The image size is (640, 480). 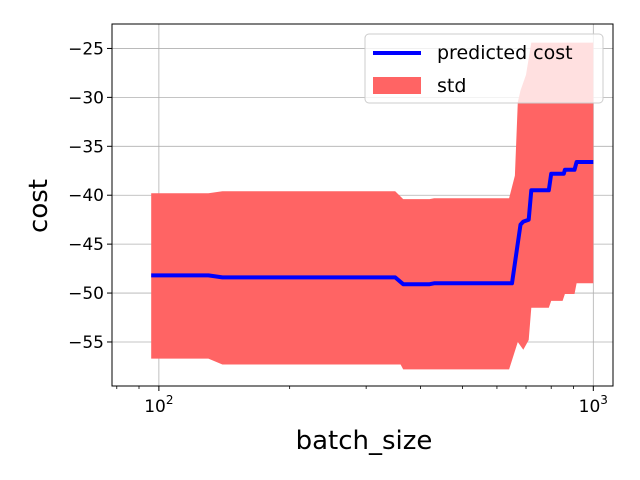 I want to click on x-tick-exponent: 3, so click(x=604, y=400).